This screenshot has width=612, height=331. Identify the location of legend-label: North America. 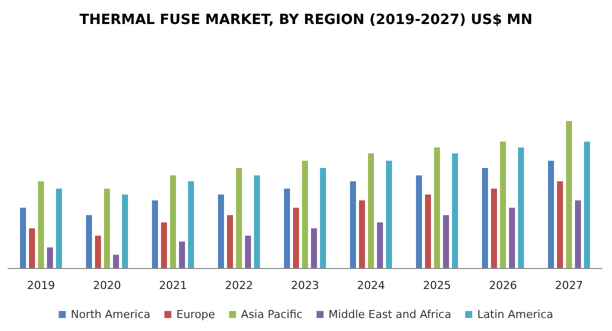
(110, 314).